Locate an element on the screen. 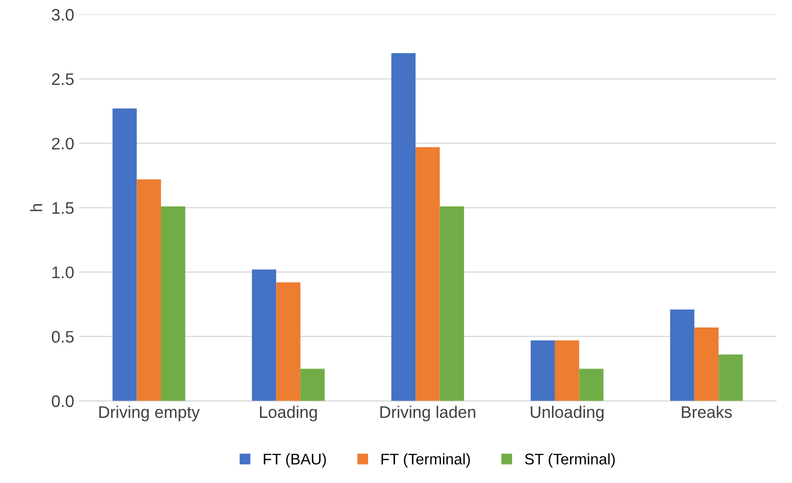  y-tick-label: 3.0 is located at coordinates (63, 14).